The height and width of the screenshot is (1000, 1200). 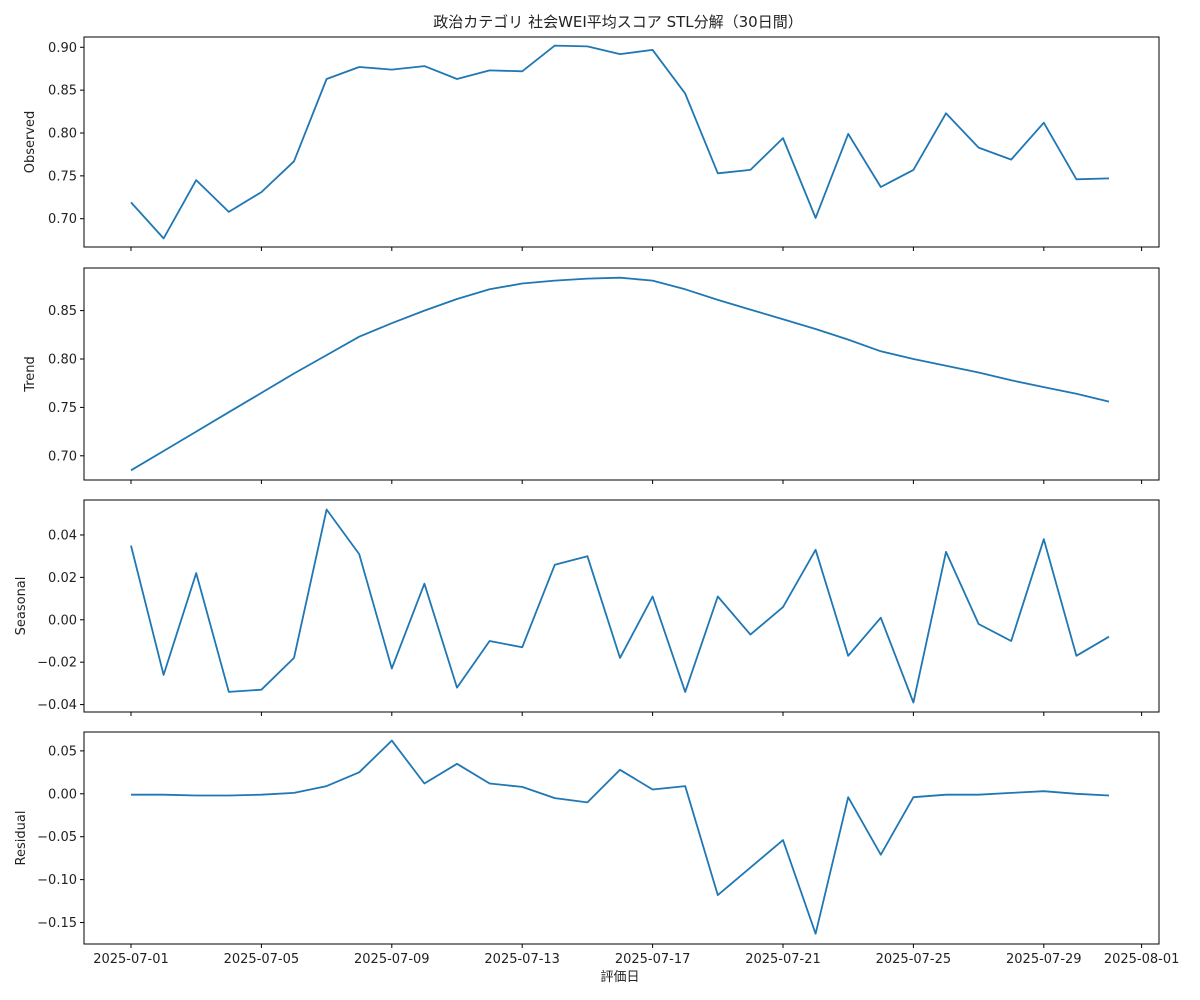 I want to click on y-axis-label: Trend, so click(x=30, y=374).